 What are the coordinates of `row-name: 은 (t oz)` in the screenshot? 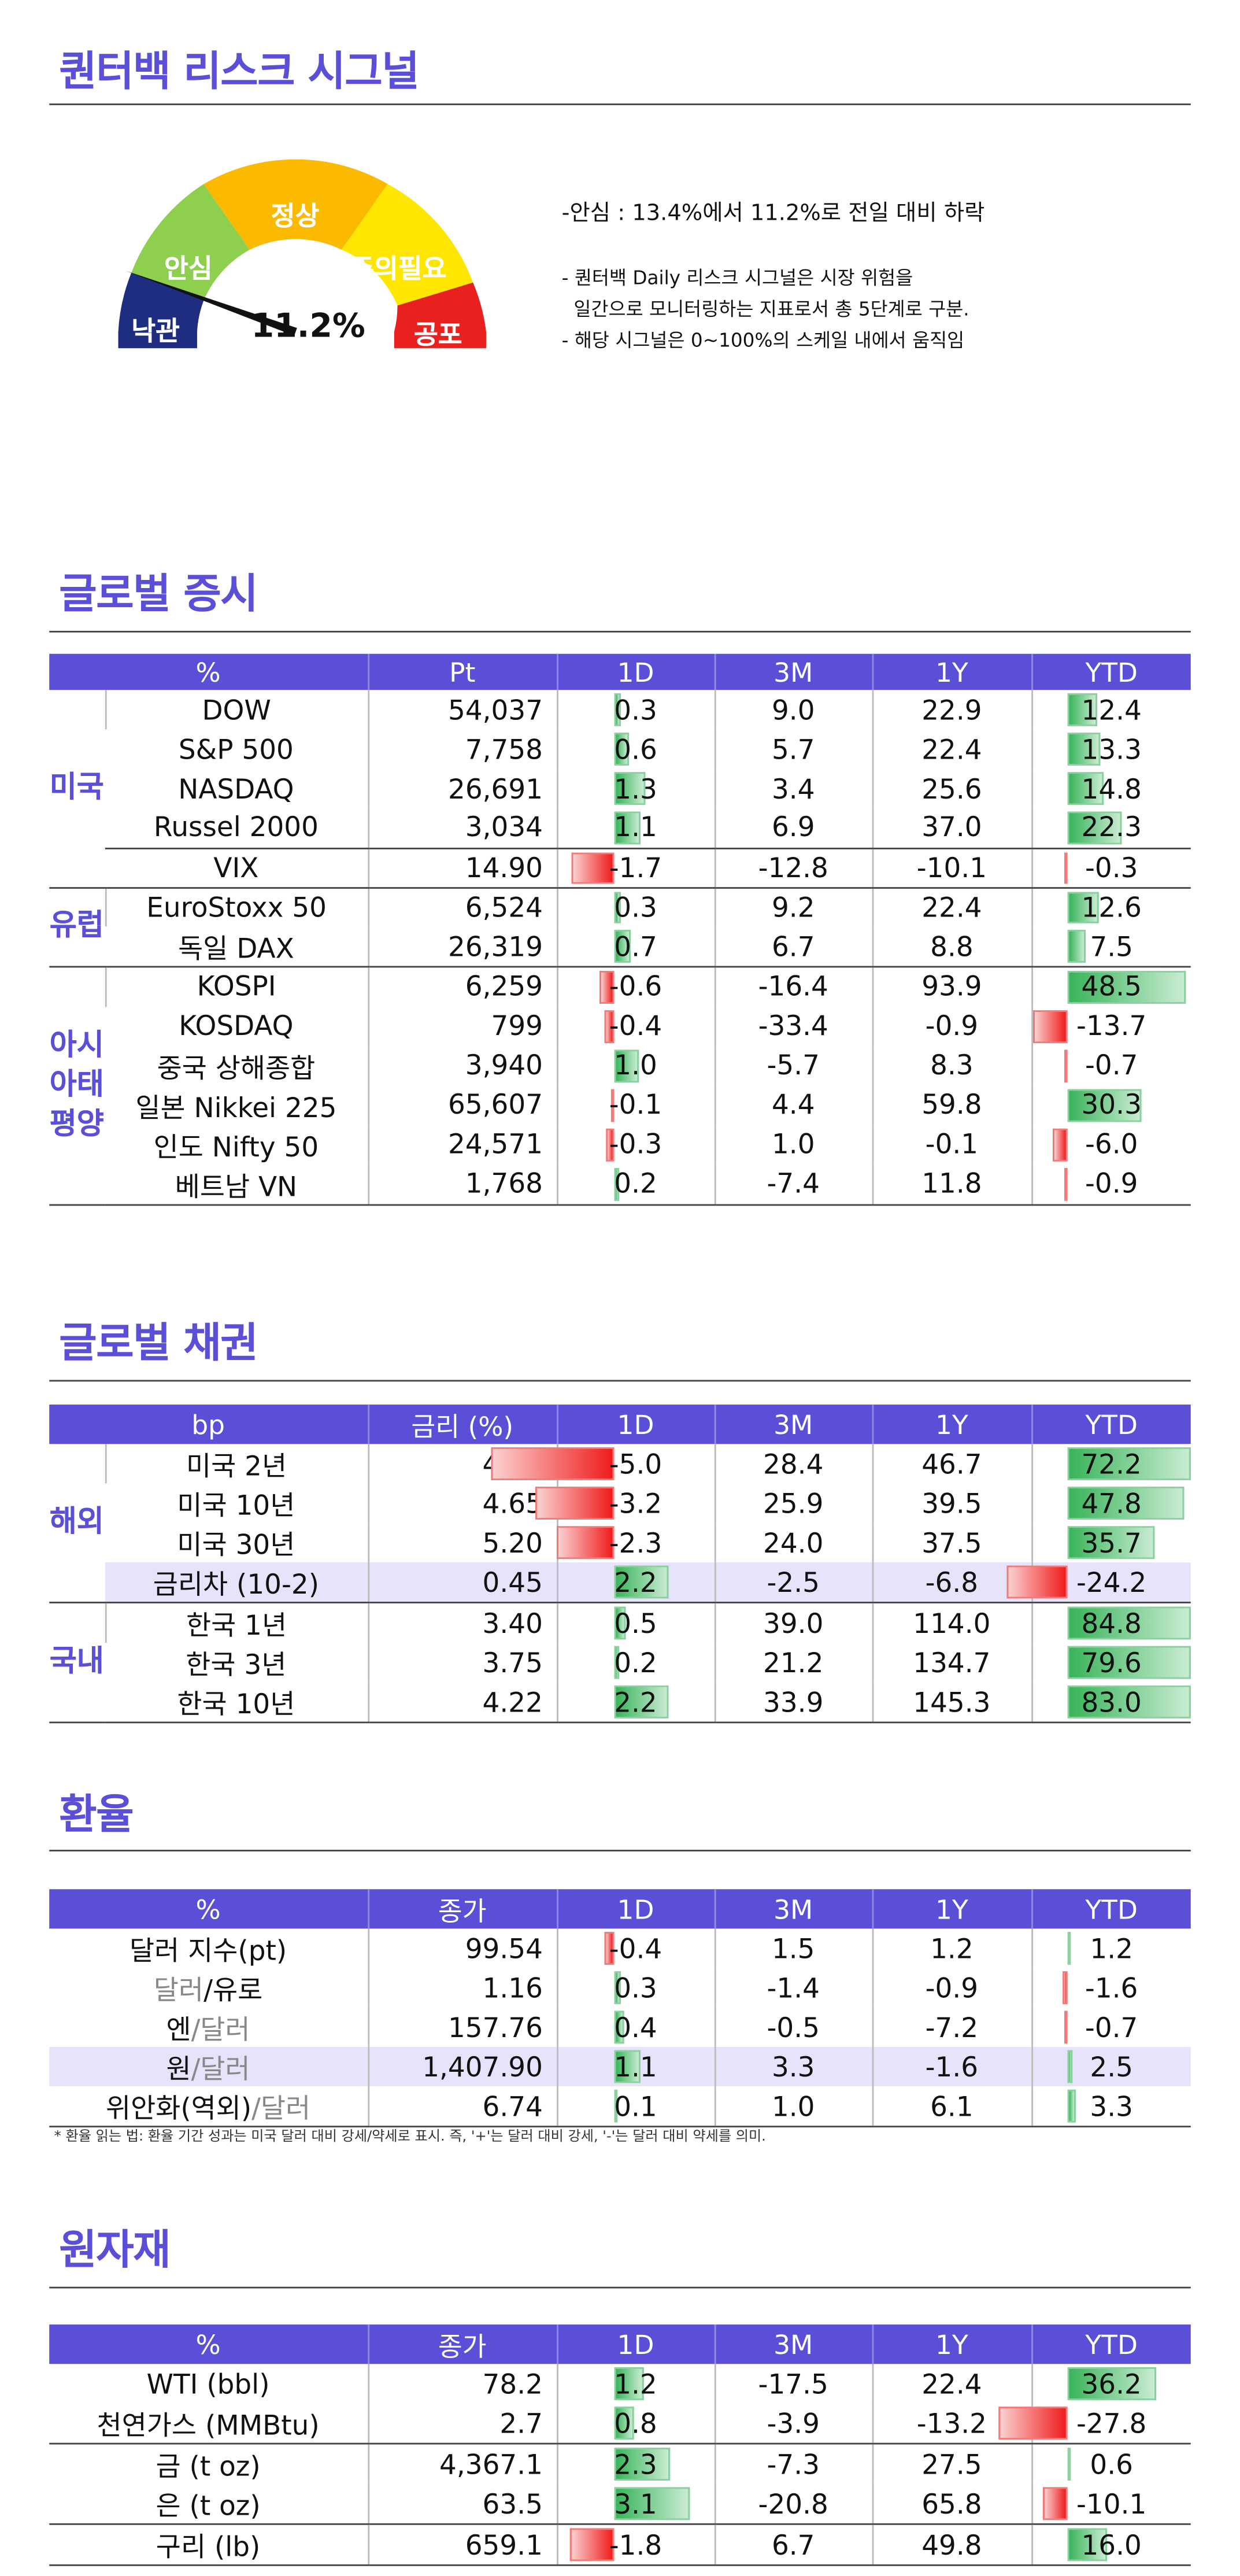 It's located at (208, 2504).